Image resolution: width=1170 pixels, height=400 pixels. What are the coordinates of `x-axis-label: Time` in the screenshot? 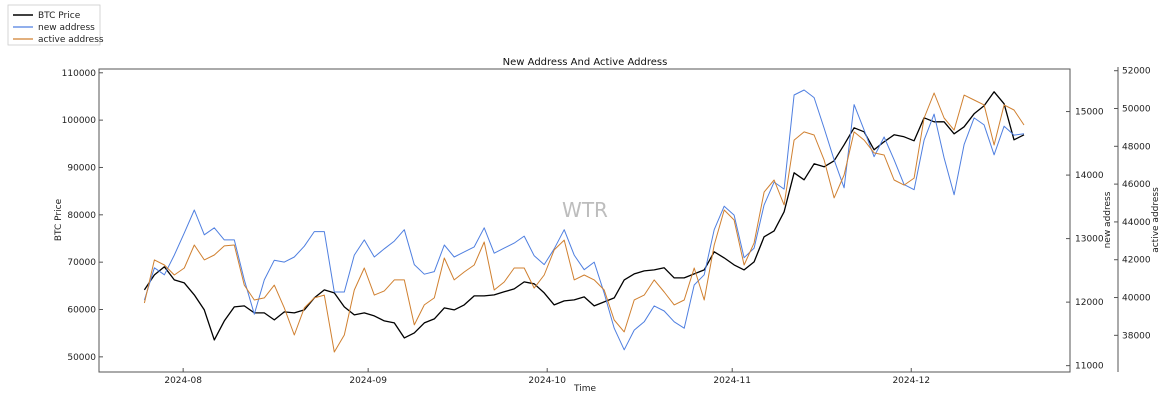 It's located at (584, 389).